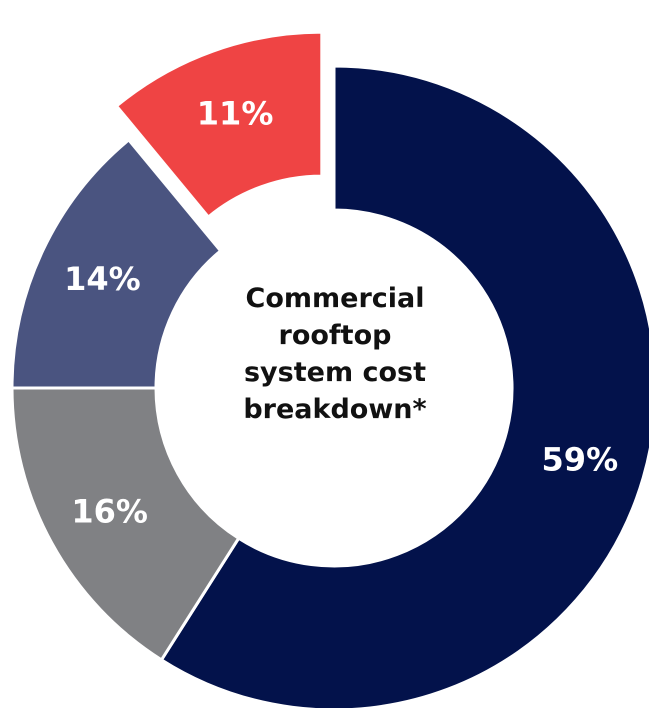 The width and height of the screenshot is (649, 708). I want to click on slice-label-14: 14%, so click(102, 279).